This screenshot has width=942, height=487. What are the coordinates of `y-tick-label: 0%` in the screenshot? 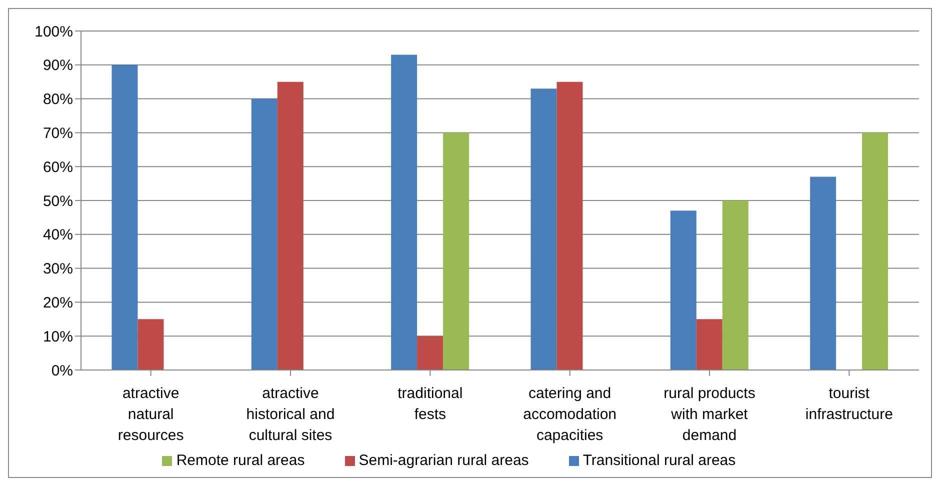 It's located at (62, 371).